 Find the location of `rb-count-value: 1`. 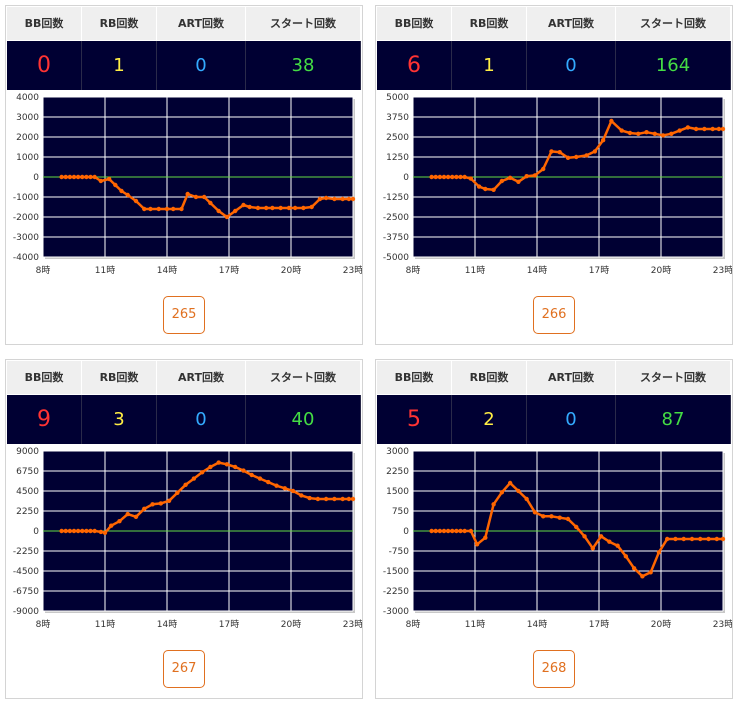

rb-count-value: 1 is located at coordinates (489, 65).